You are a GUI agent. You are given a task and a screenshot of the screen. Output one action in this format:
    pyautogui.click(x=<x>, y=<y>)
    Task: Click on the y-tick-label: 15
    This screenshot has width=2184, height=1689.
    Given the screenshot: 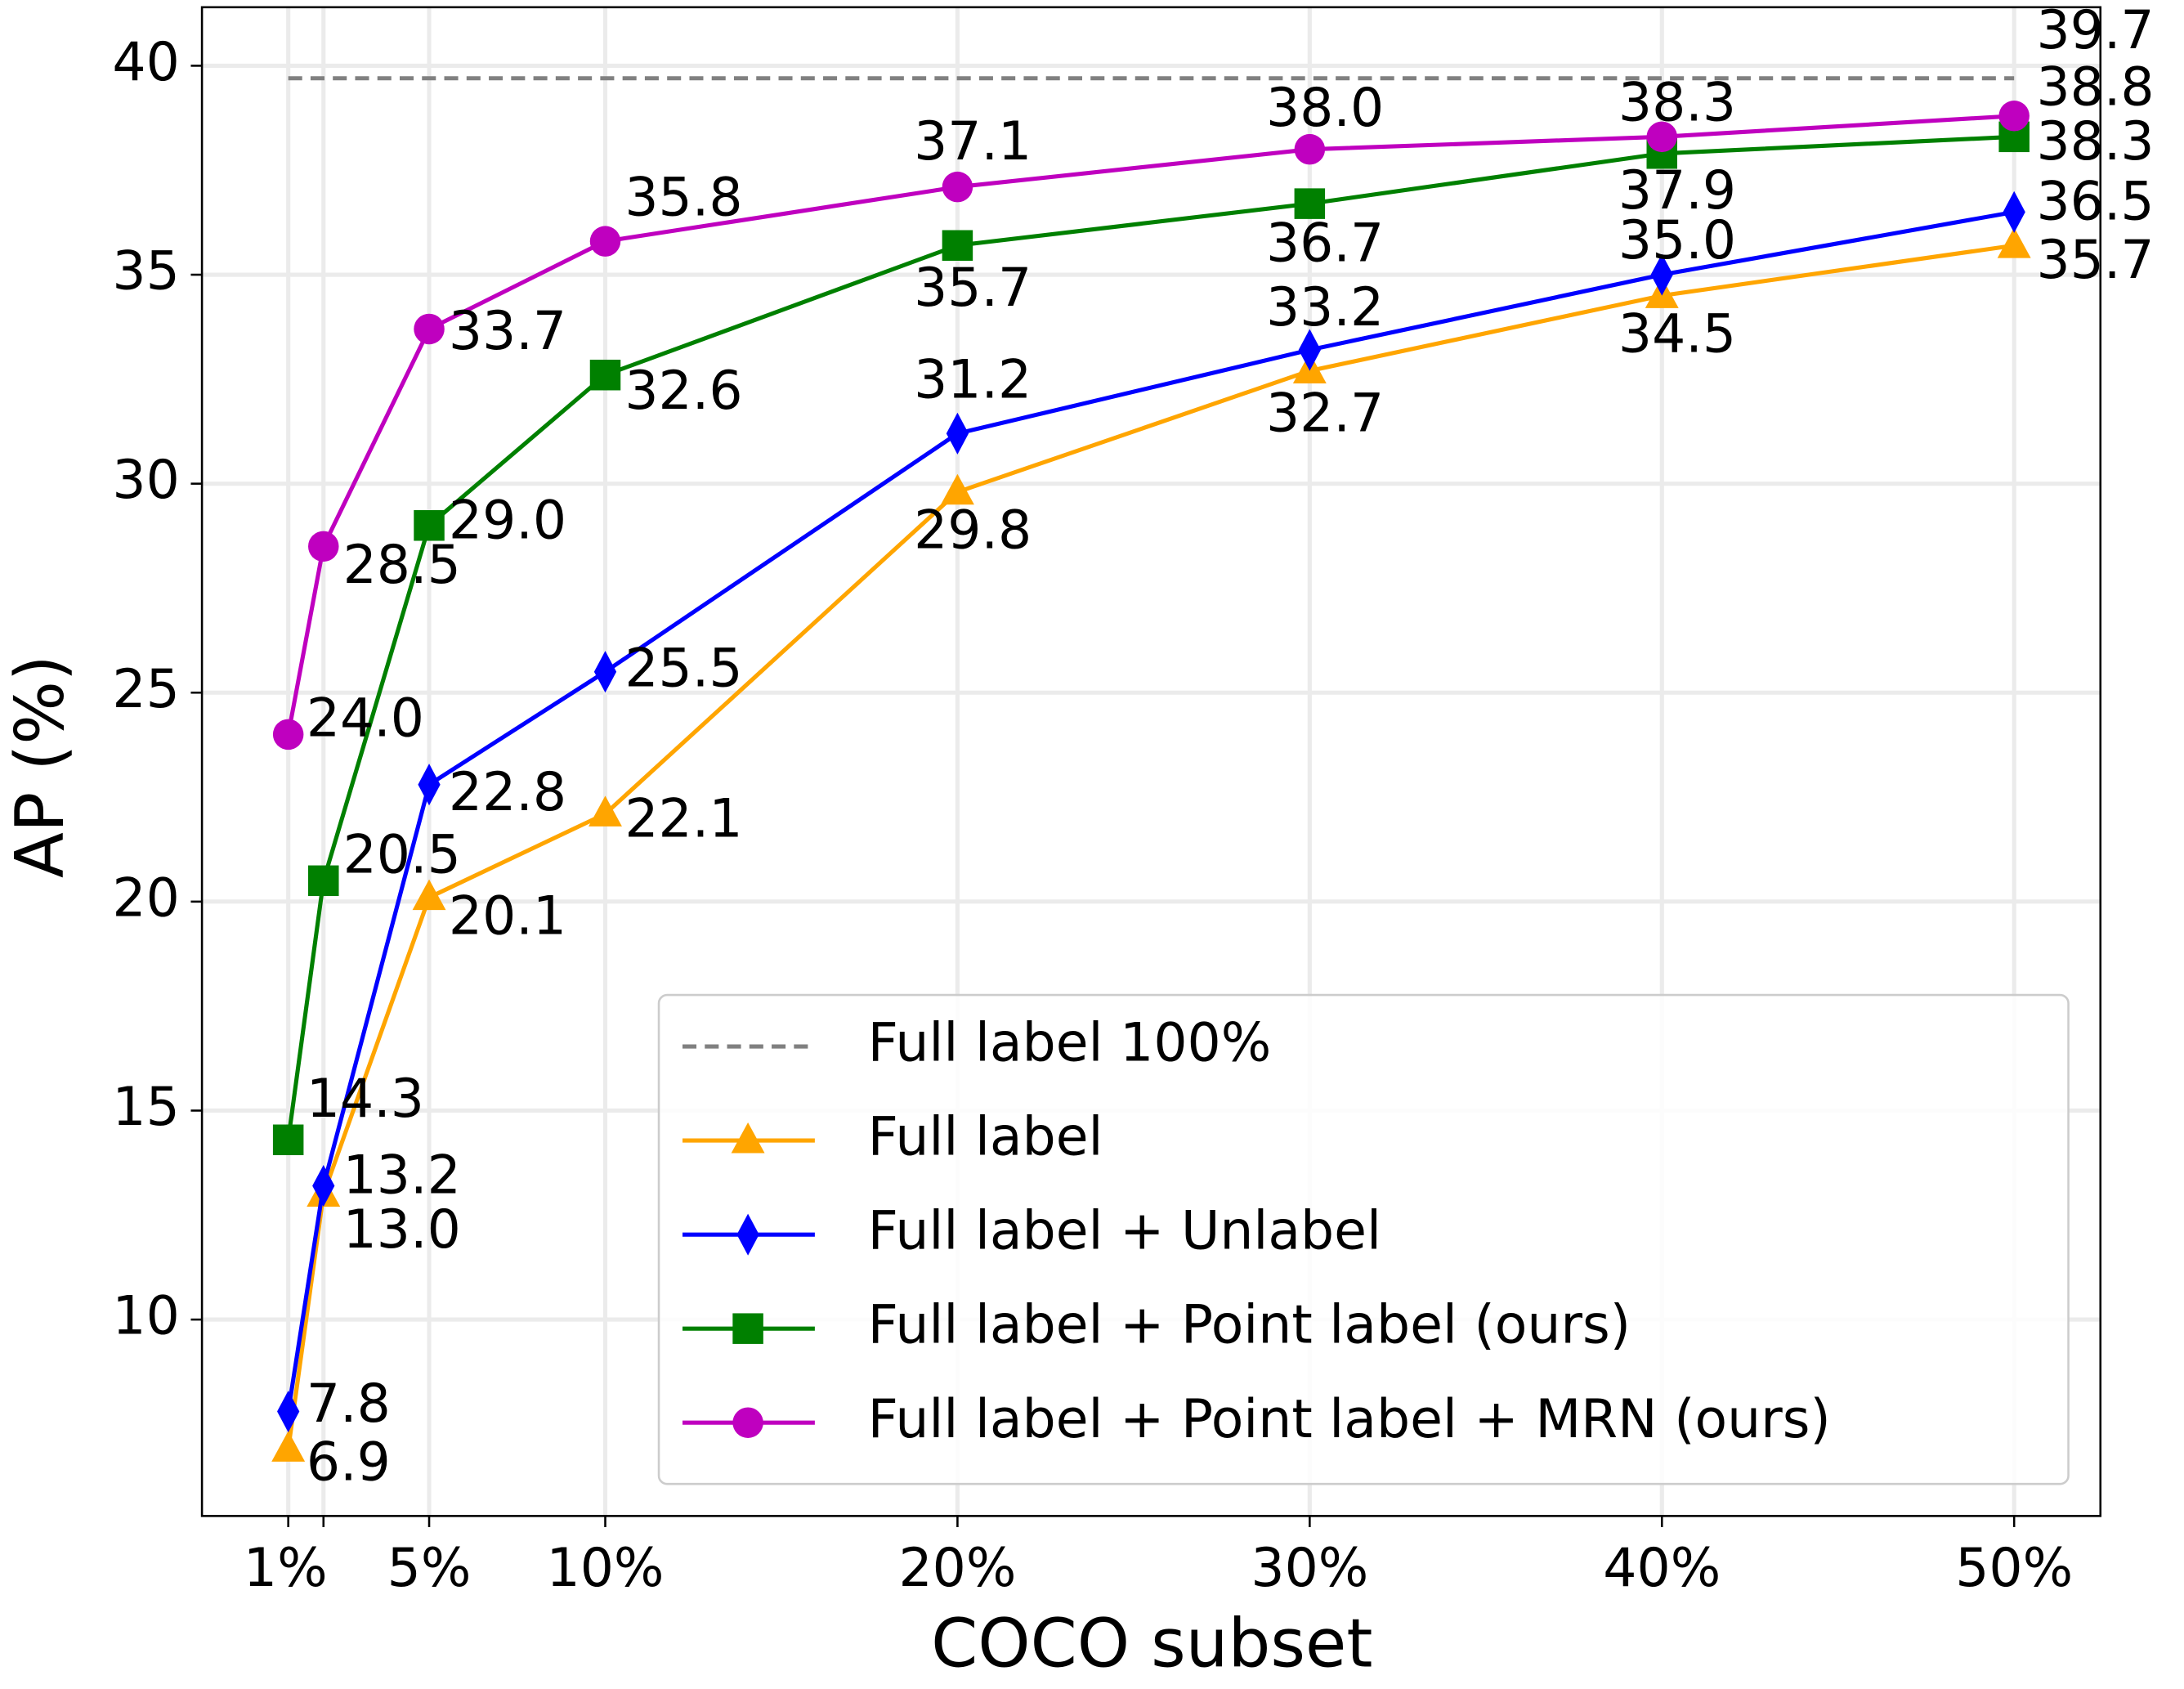 What is the action you would take?
    pyautogui.click(x=145, y=1107)
    